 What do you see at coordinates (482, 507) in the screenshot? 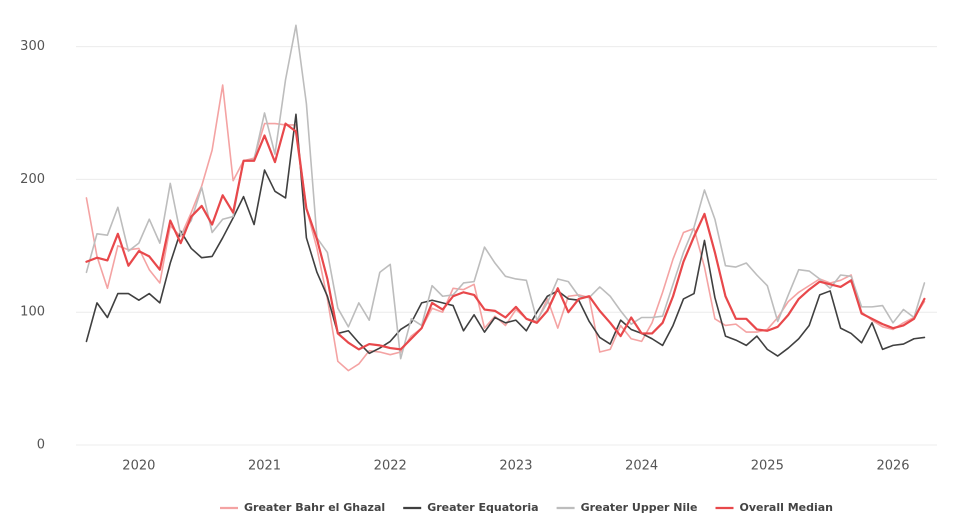
I see `legend-label: Greater Equatoria` at bounding box center [482, 507].